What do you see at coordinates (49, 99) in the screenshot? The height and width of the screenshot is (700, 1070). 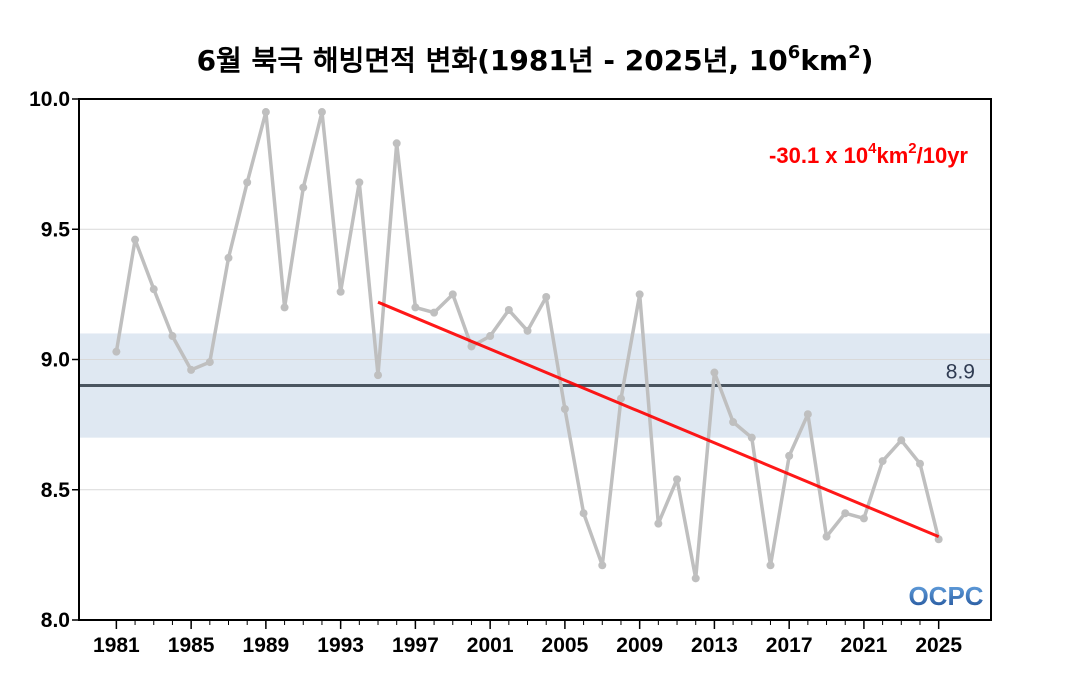 I see `y-tick-label: 10.0` at bounding box center [49, 99].